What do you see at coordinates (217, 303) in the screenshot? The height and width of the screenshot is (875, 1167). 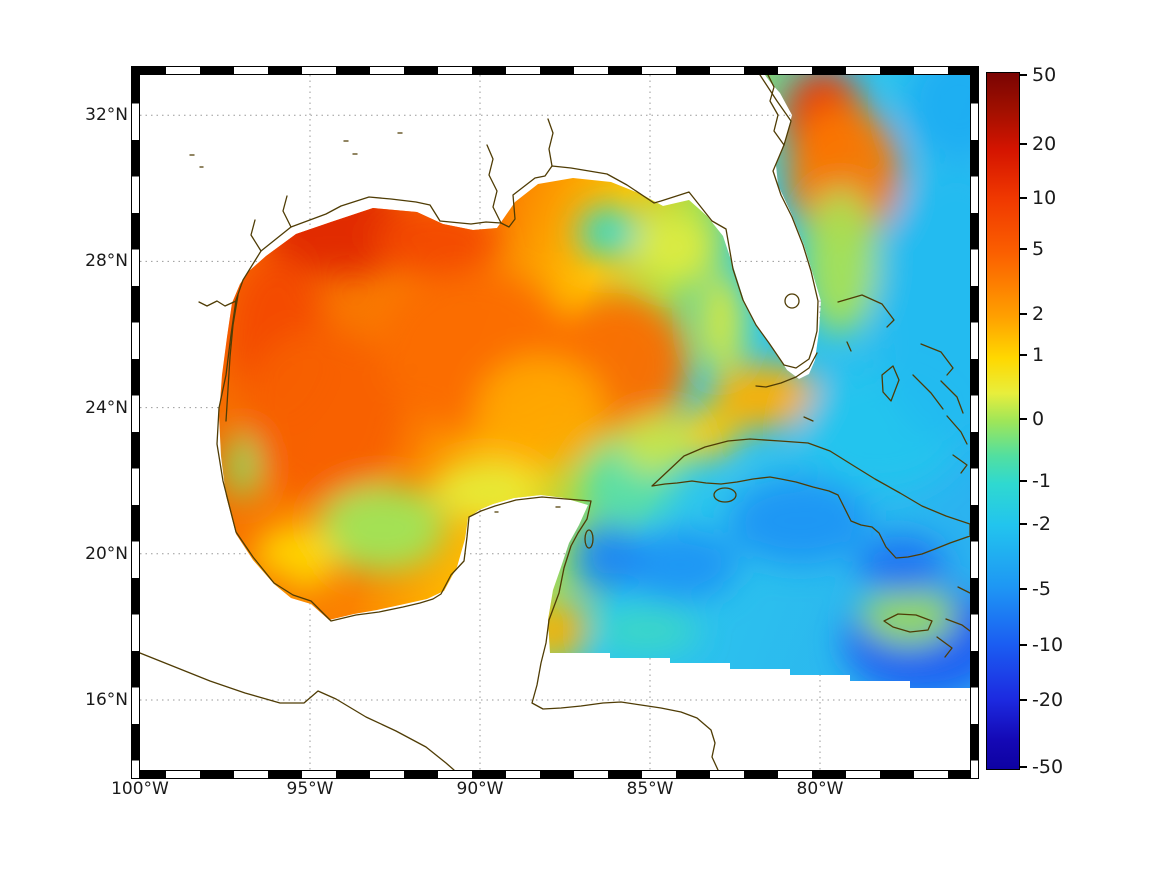 I see `rio-grande` at bounding box center [217, 303].